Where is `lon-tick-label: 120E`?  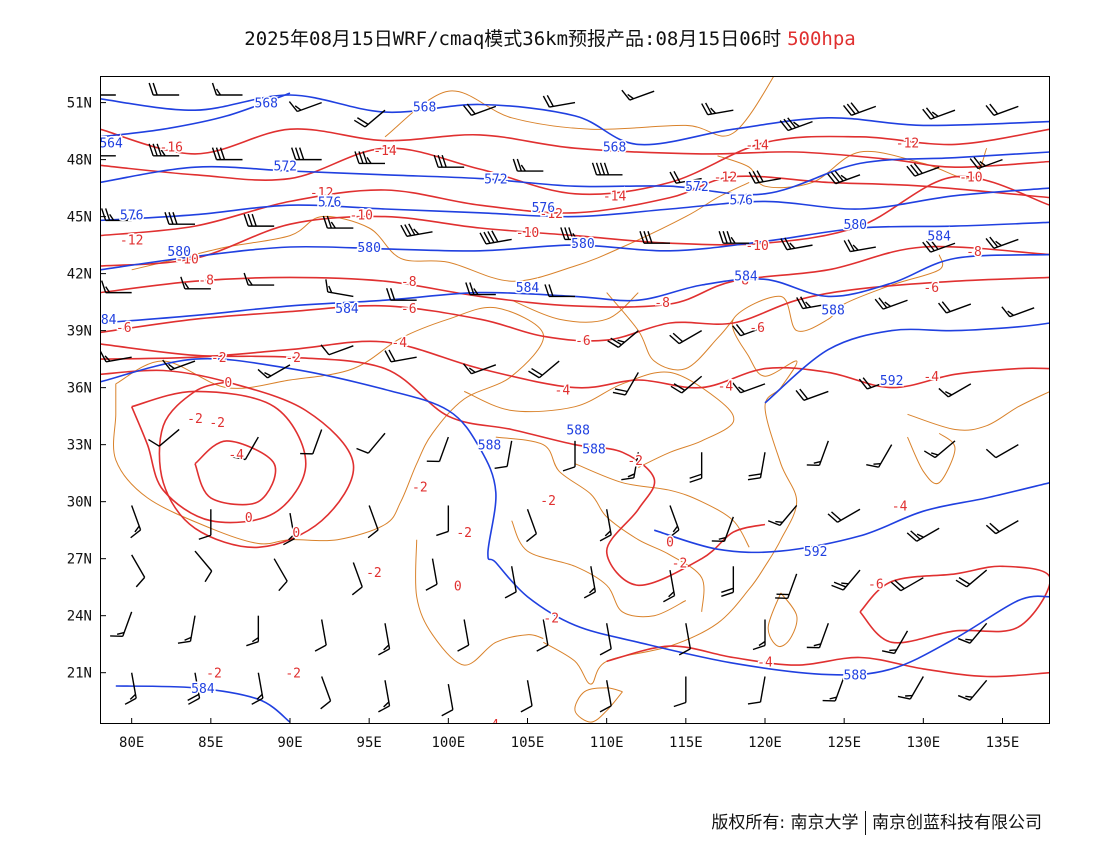
lon-tick-label: 120E is located at coordinates (765, 743).